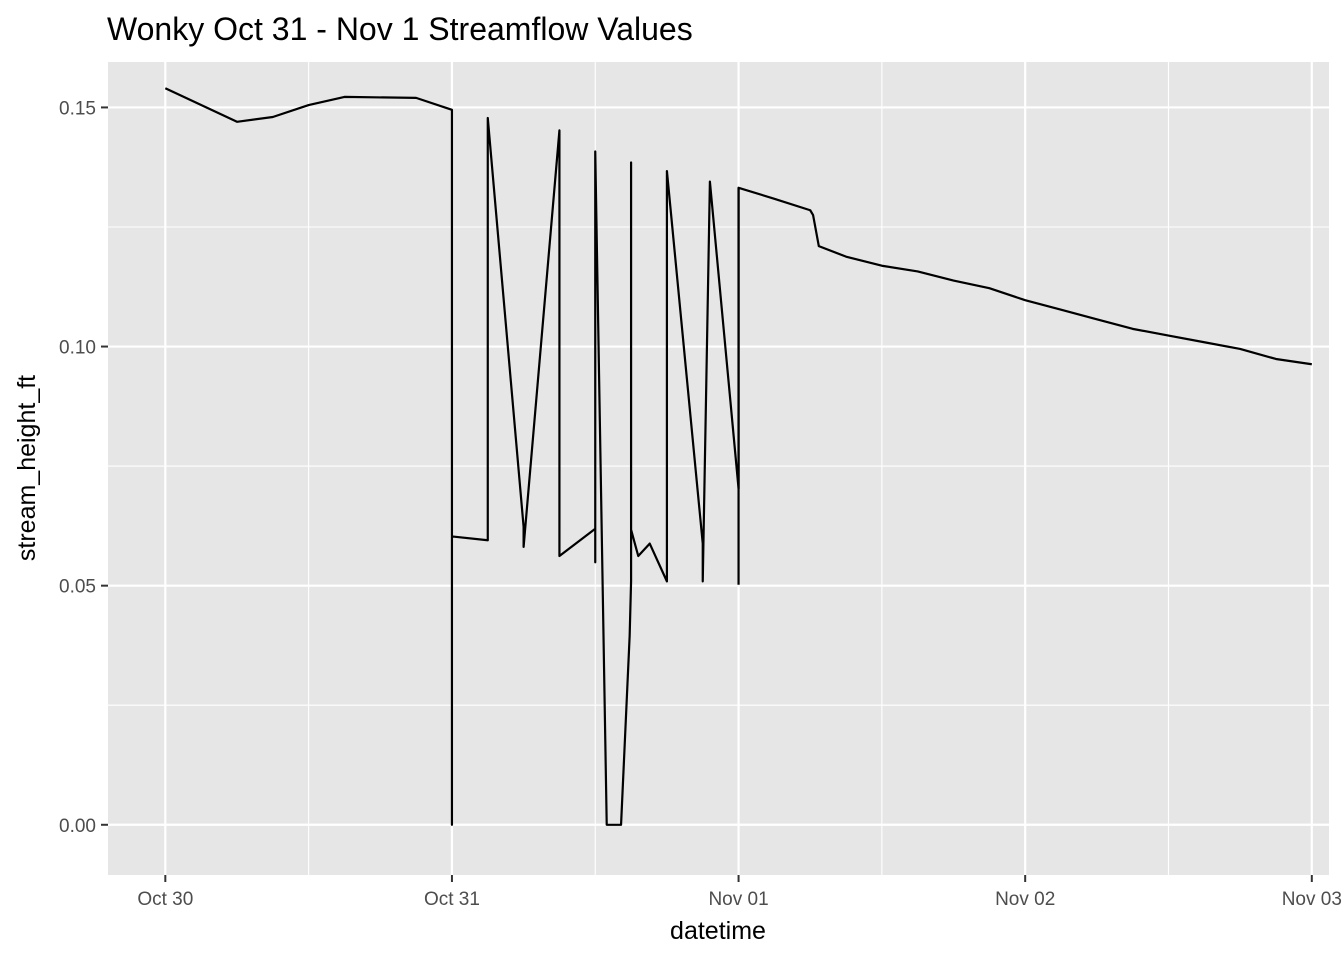  What do you see at coordinates (1312, 899) in the screenshot?
I see `x-tick-label: Nov 03` at bounding box center [1312, 899].